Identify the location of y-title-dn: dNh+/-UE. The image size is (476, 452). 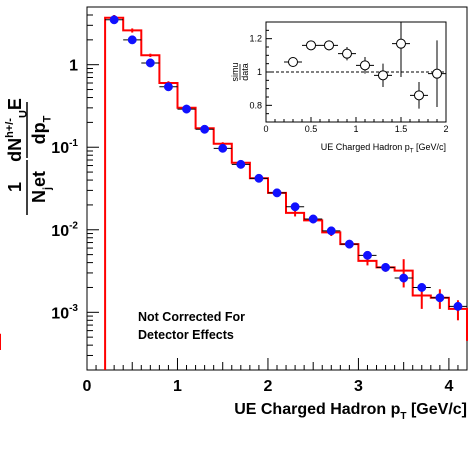
(17, 130).